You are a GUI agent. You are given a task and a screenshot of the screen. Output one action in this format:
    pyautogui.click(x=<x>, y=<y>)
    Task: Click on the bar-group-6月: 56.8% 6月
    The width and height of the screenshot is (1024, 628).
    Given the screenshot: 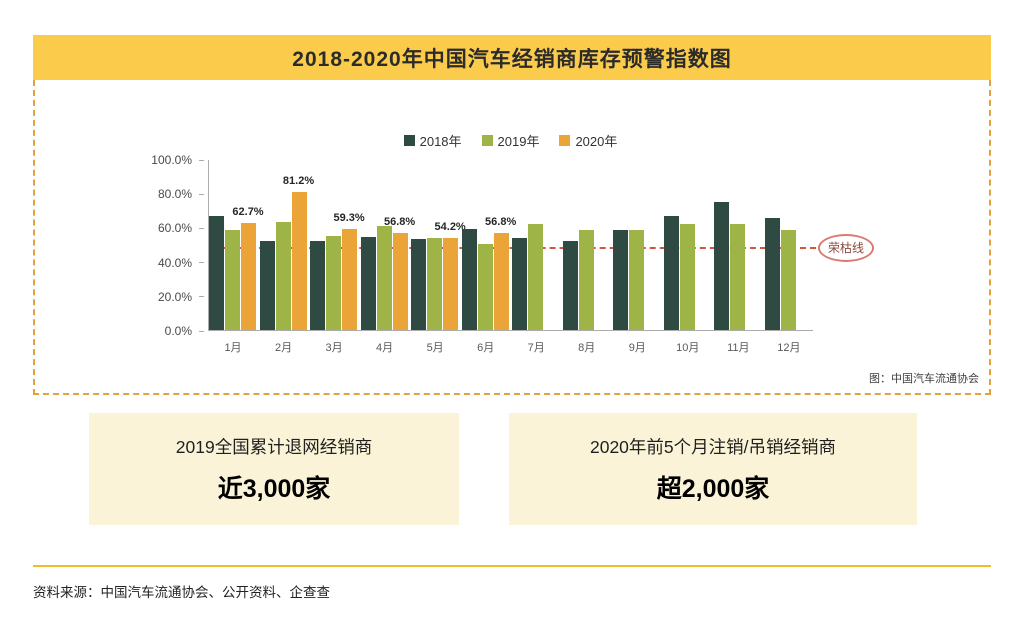 What is the action you would take?
    pyautogui.click(x=488, y=257)
    